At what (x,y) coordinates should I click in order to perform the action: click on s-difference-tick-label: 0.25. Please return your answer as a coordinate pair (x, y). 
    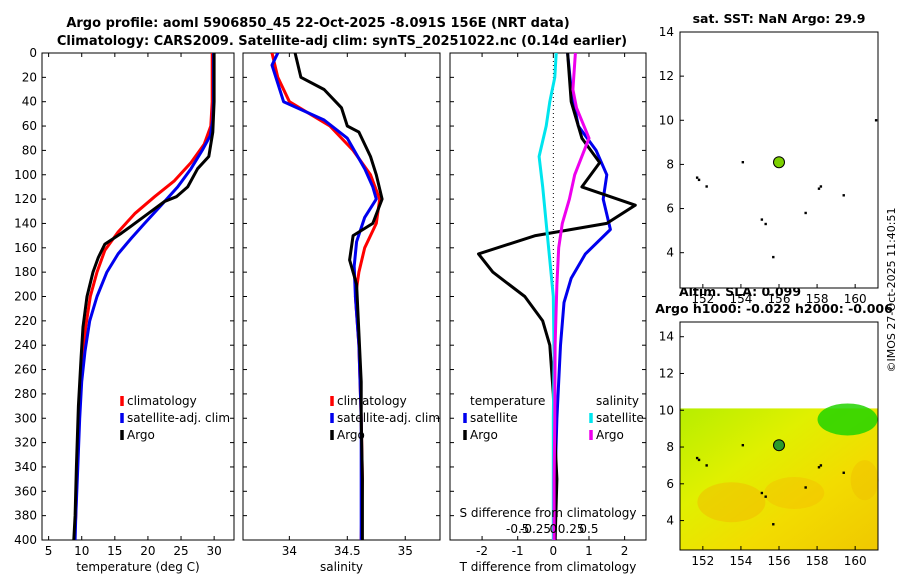
    Looking at the image, I should click on (571, 529).